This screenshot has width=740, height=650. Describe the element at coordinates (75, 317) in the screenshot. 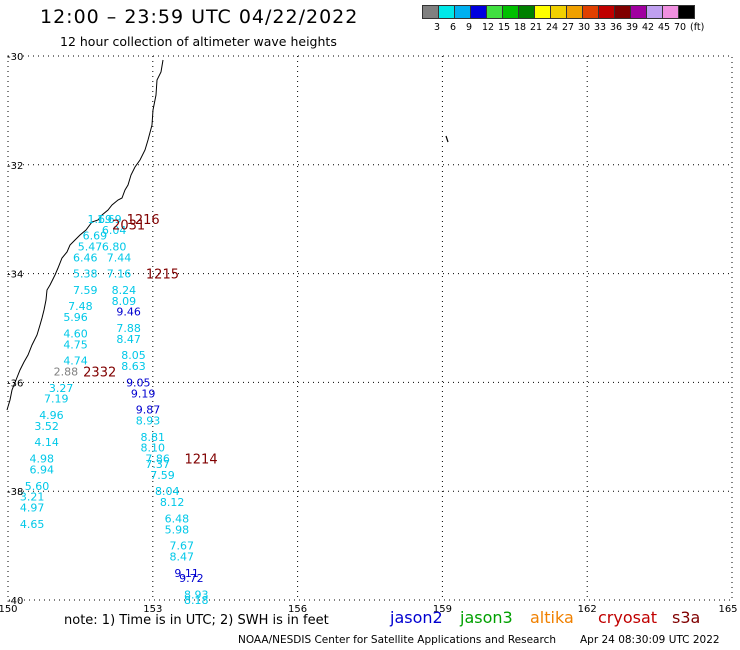

I see `wave-height-value: 5.96` at that location.